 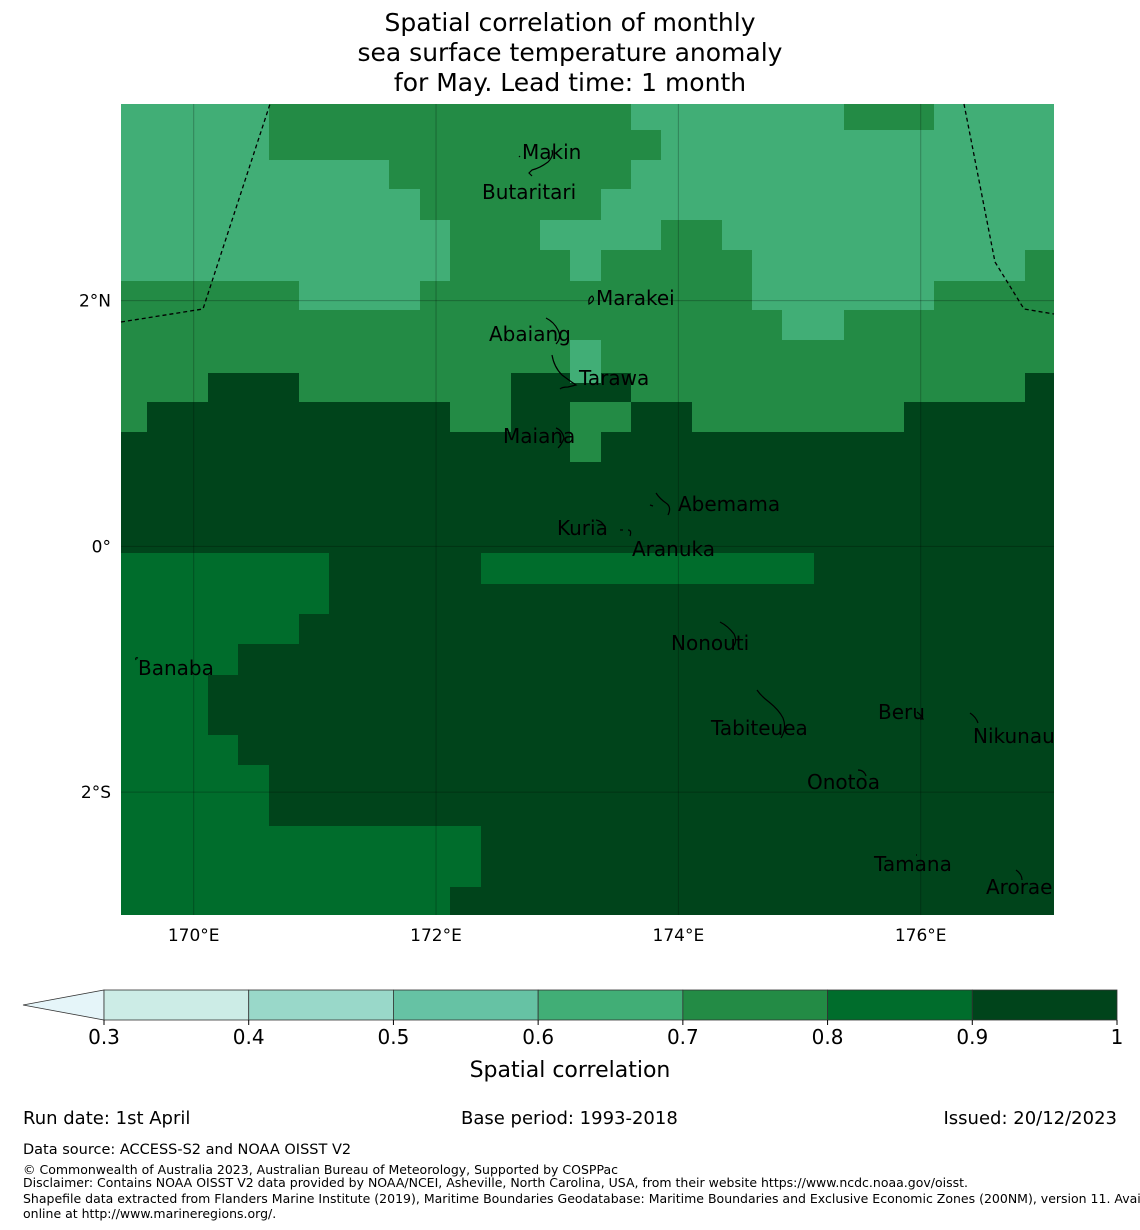 I want to click on place-label-aranuka: Aranuka, so click(x=673, y=549).